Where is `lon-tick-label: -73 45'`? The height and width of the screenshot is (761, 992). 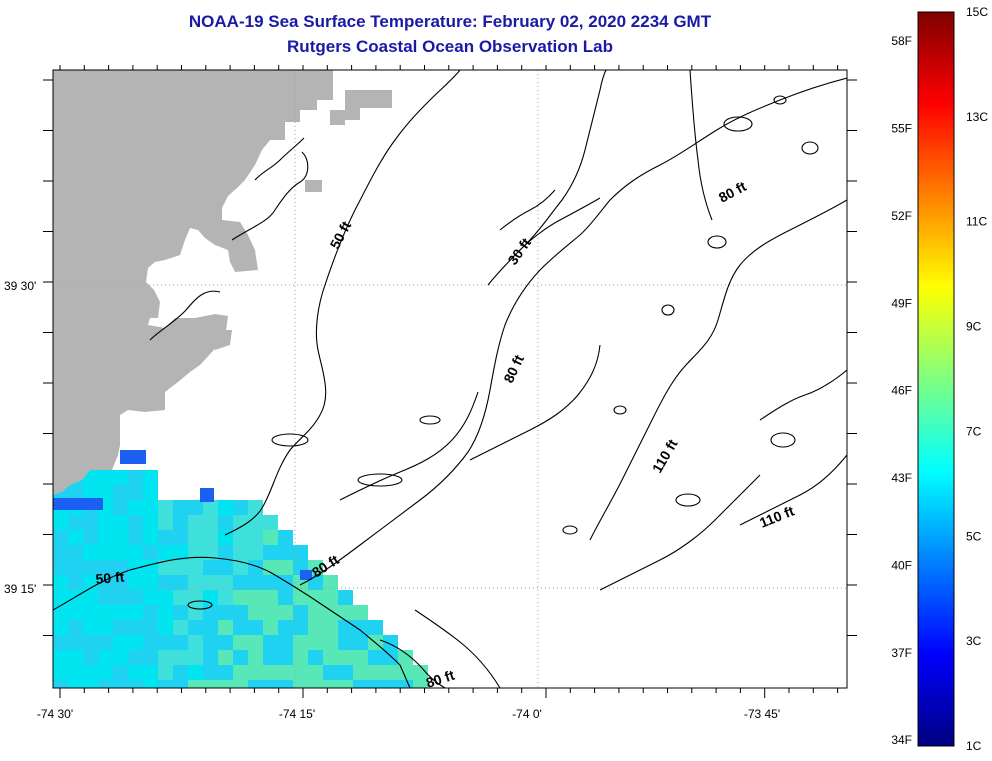
lon-tick-label: -73 45' is located at coordinates (762, 714).